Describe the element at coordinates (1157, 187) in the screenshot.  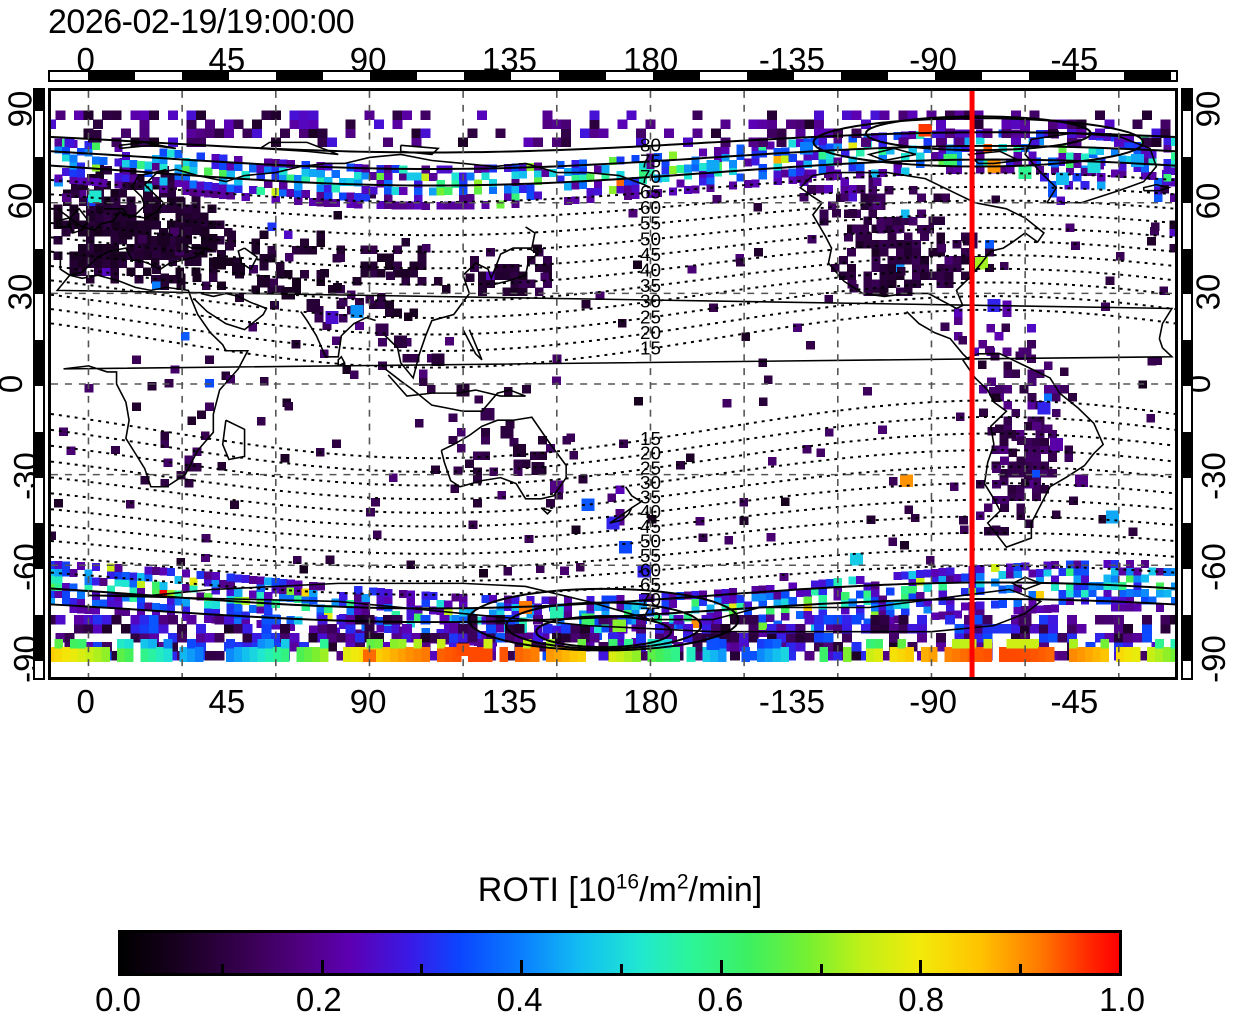
I see `coastline-path` at that location.